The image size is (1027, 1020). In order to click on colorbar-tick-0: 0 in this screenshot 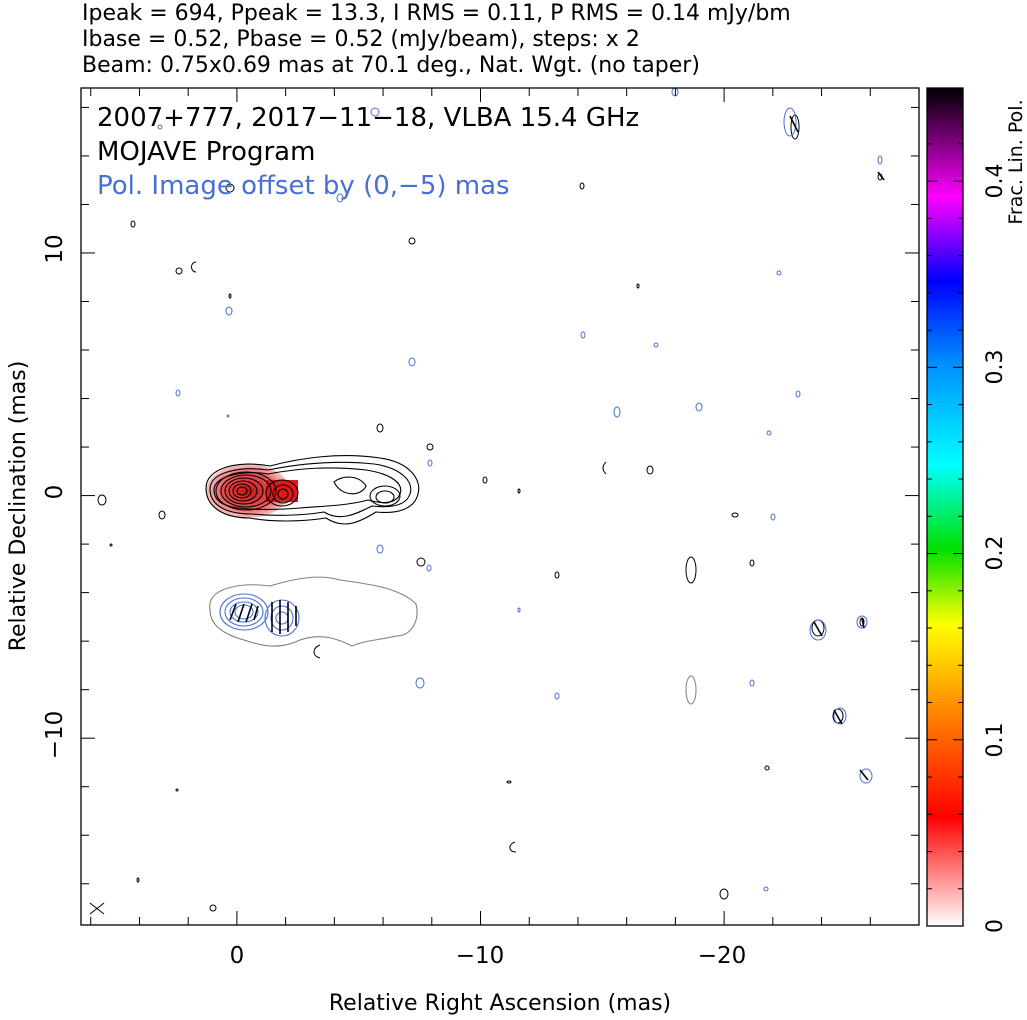, I will do `click(995, 926)`.